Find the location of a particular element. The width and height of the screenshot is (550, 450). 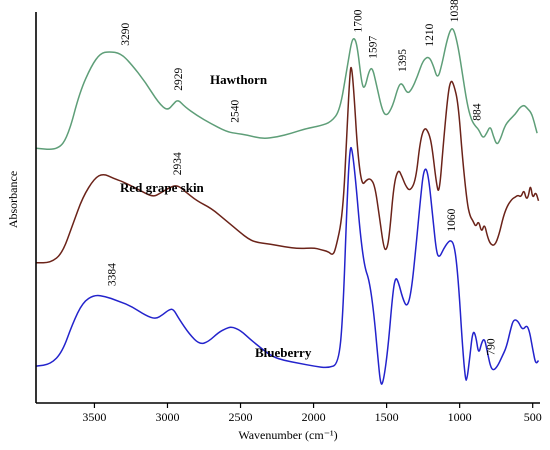

peak-label-790: 790 is located at coordinates (491, 347).